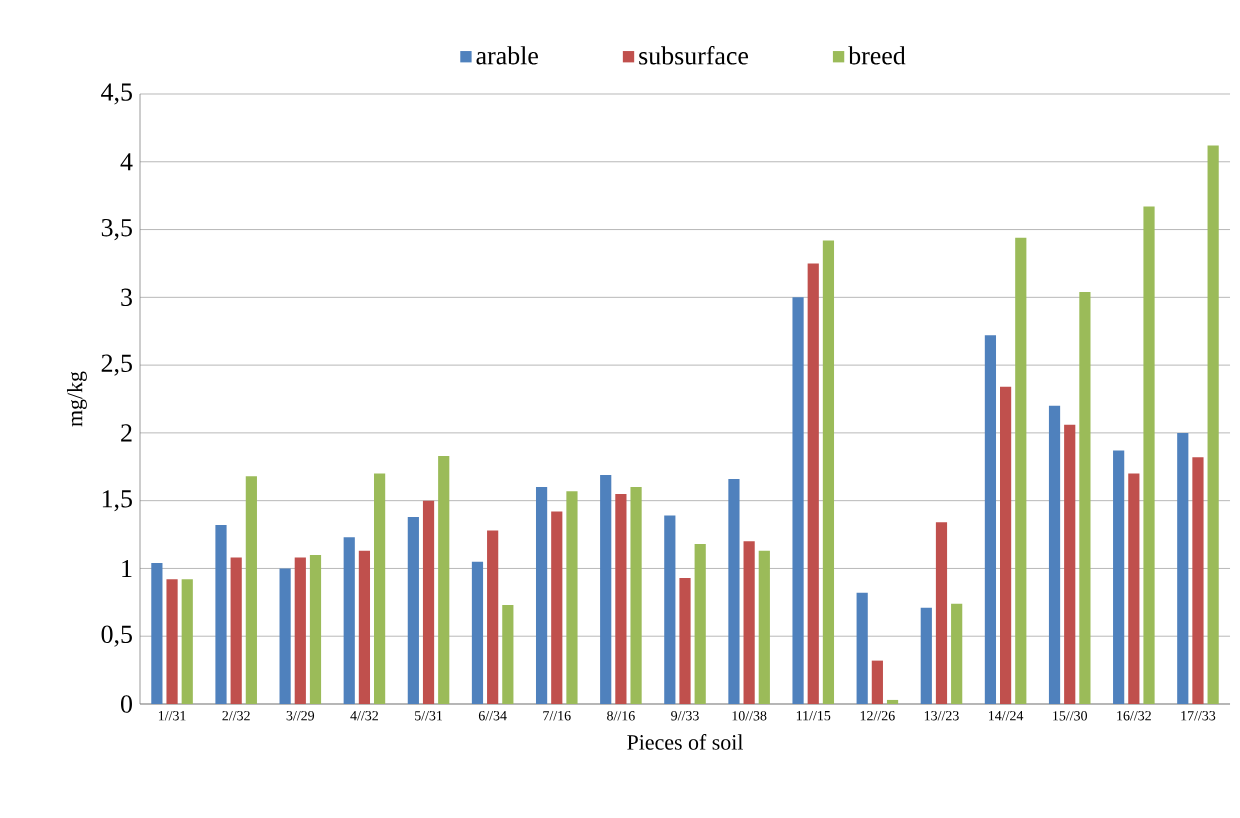  Describe the element at coordinates (116, 636) in the screenshot. I see `y-tick-label: 0,5` at that location.